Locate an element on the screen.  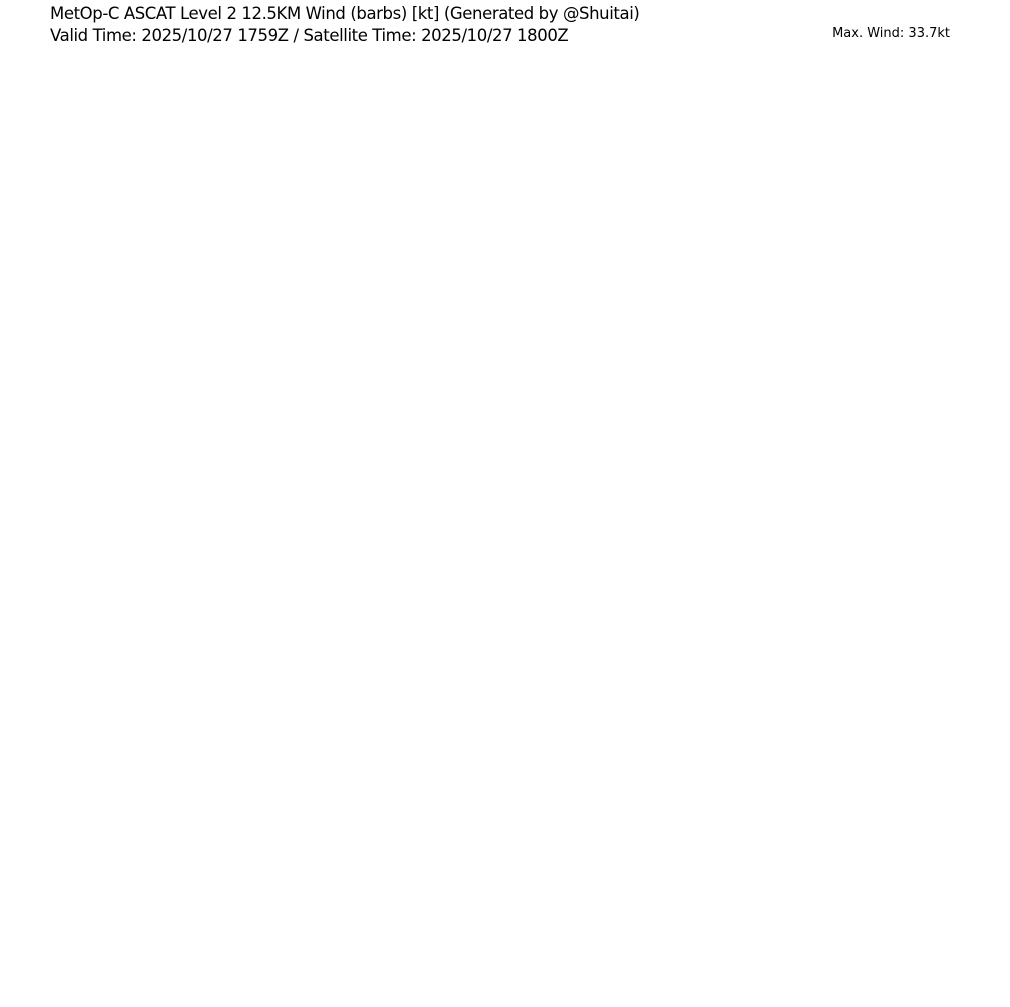
colorbar is located at coordinates (981, 132).